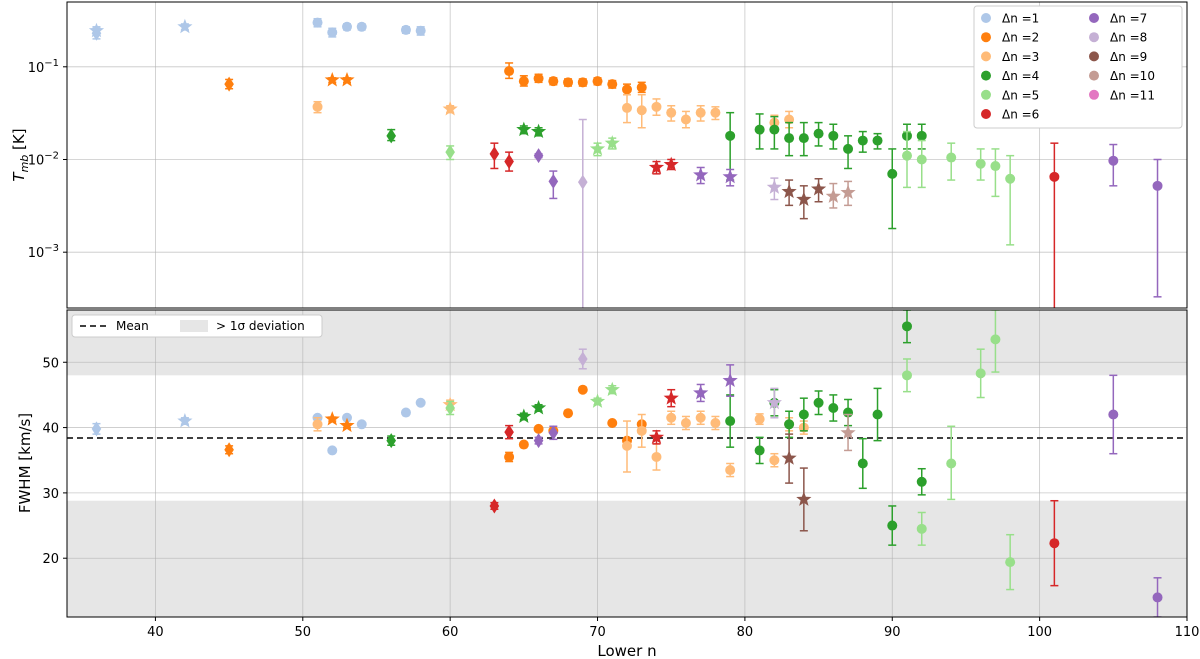 The image size is (1200, 659). What do you see at coordinates (1132, 76) in the screenshot?
I see `legend-dn-label: Δn =10` at bounding box center [1132, 76].